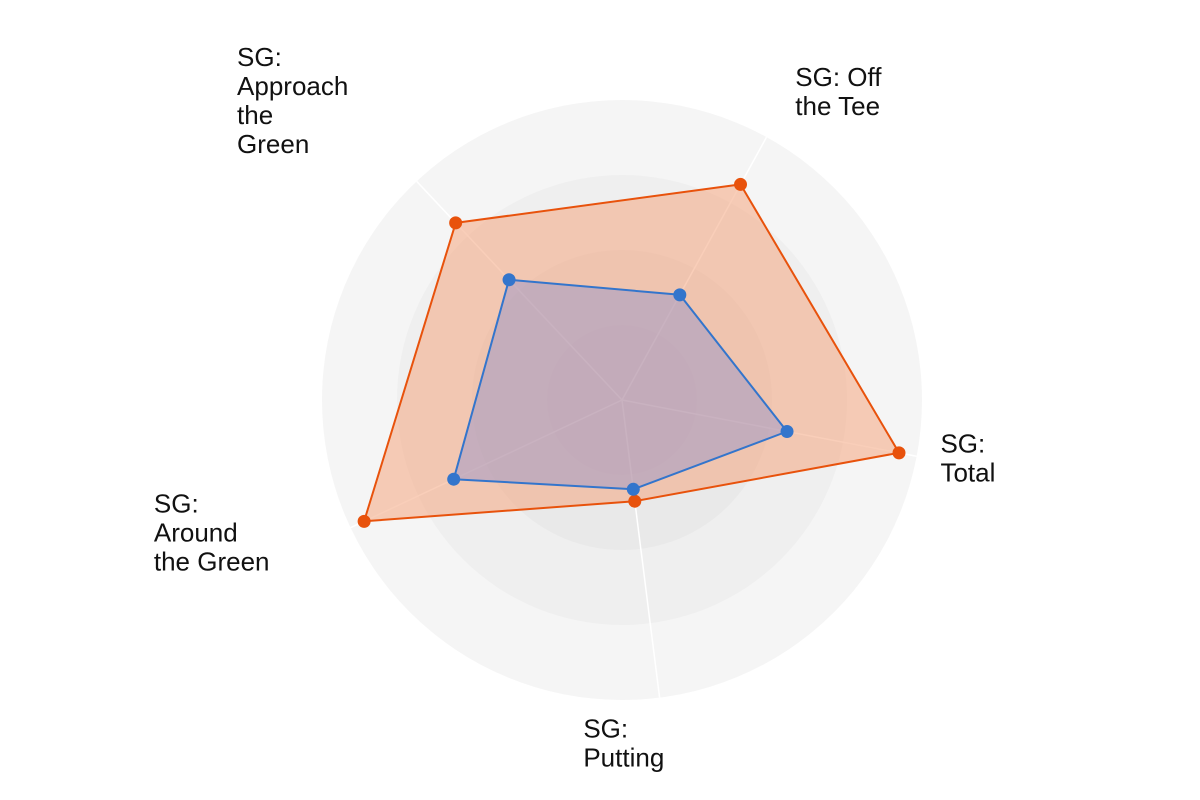 Image resolution: width=1200 pixels, height=800 pixels. What do you see at coordinates (292, 100) in the screenshot?
I see `axis-label: SG: Approach the Green` at bounding box center [292, 100].